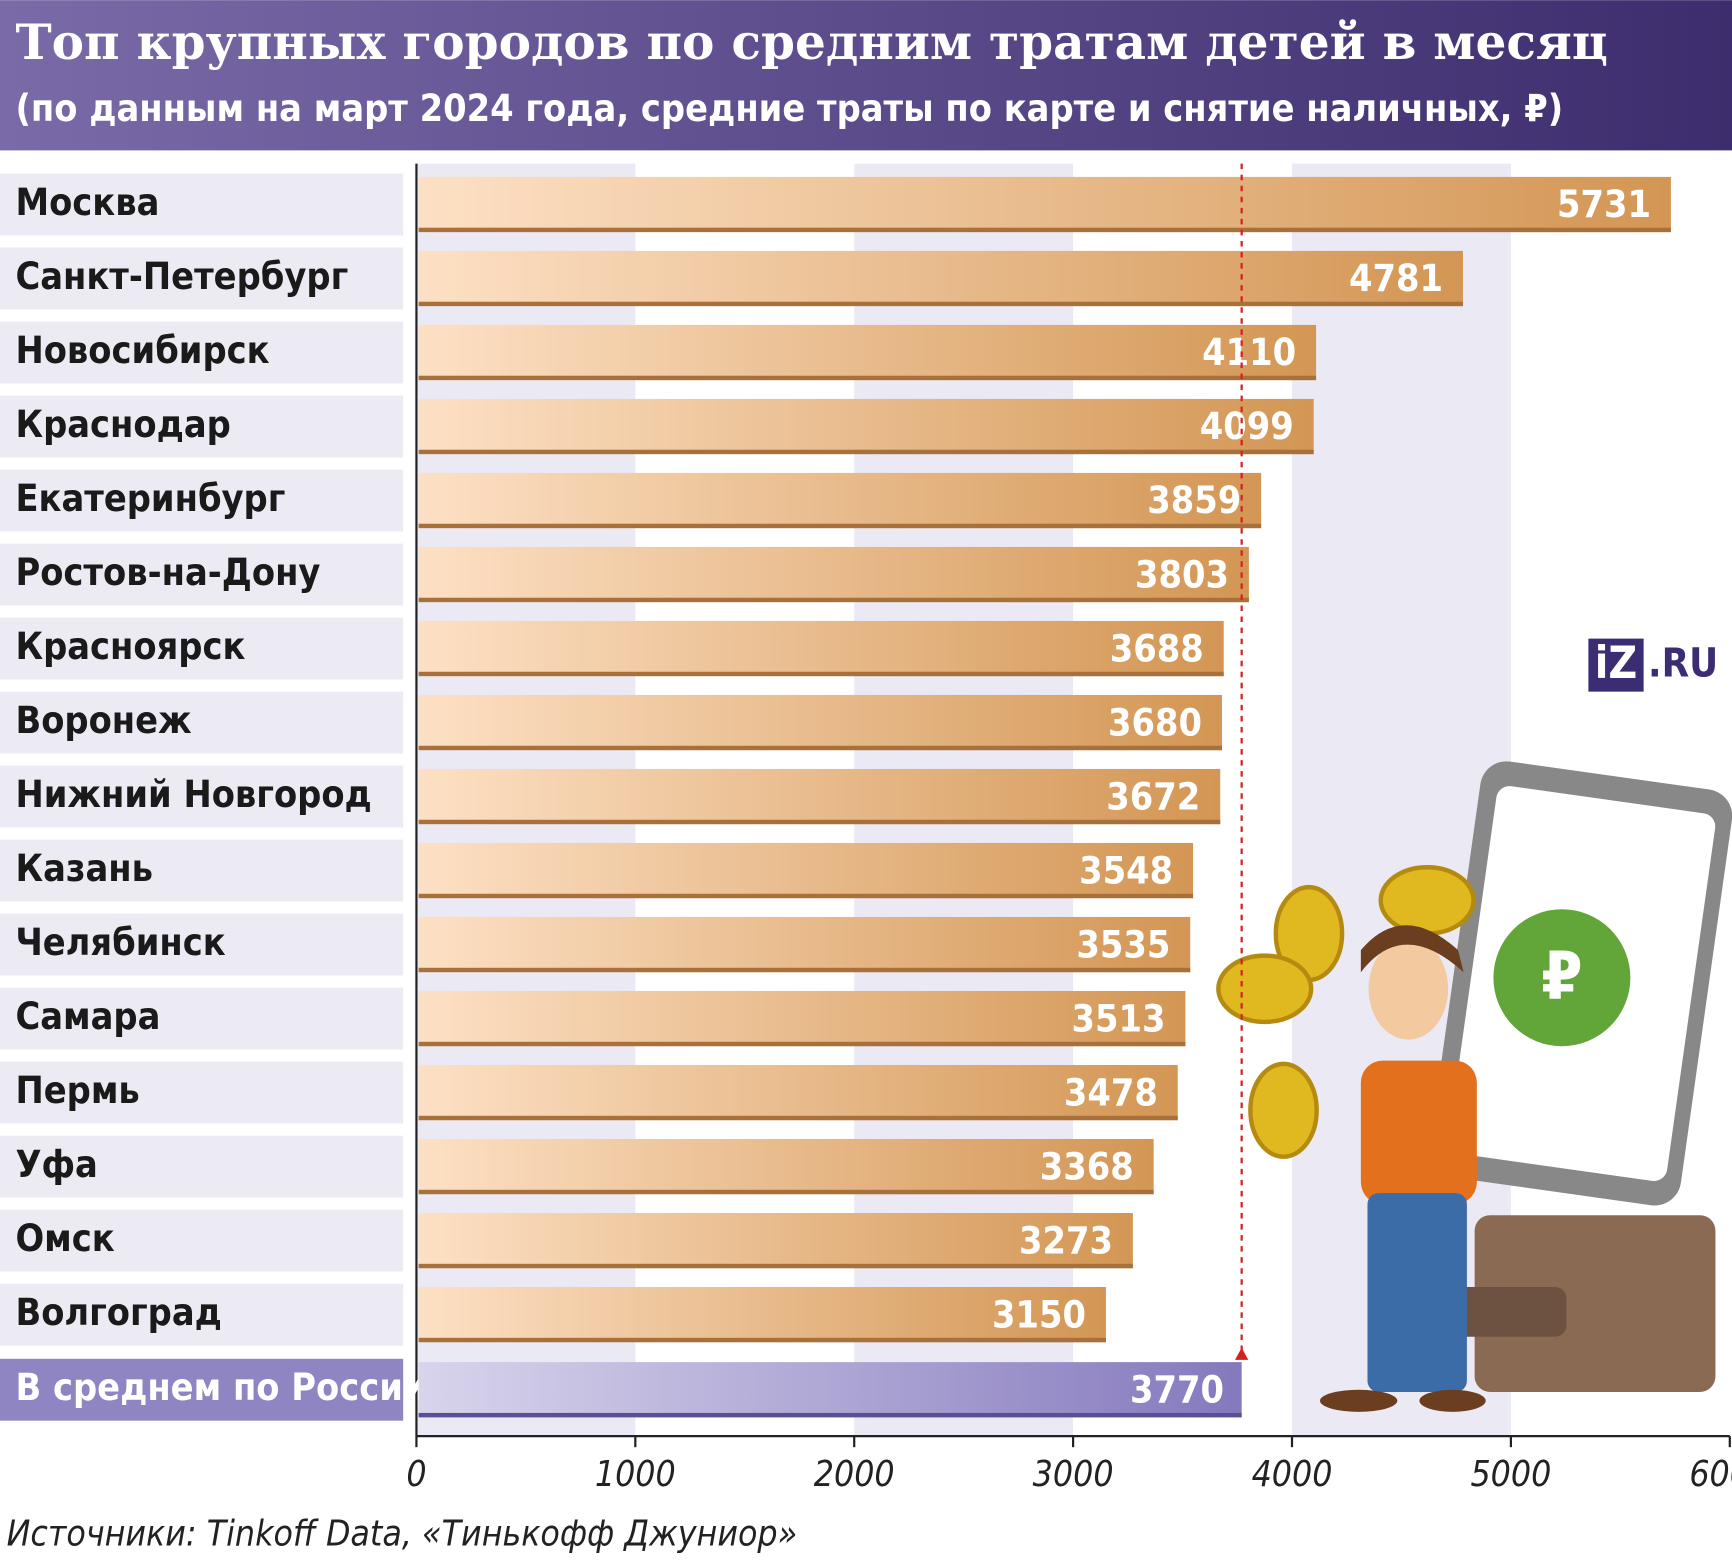 This screenshot has height=1560, width=1732. I want to click on category-label: Екатеринбург, so click(150, 498).